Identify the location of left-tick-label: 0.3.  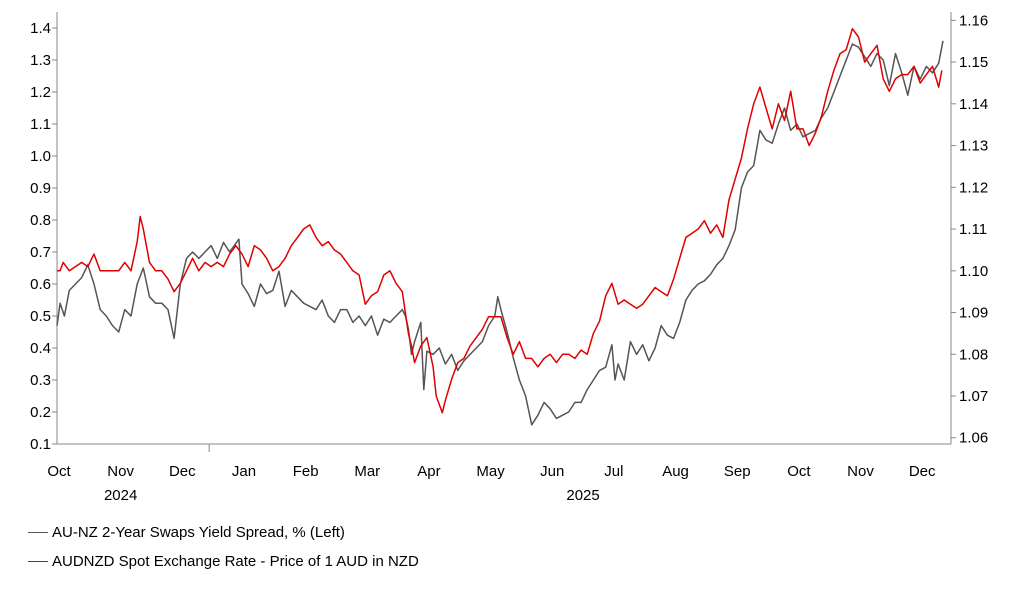
(40, 380).